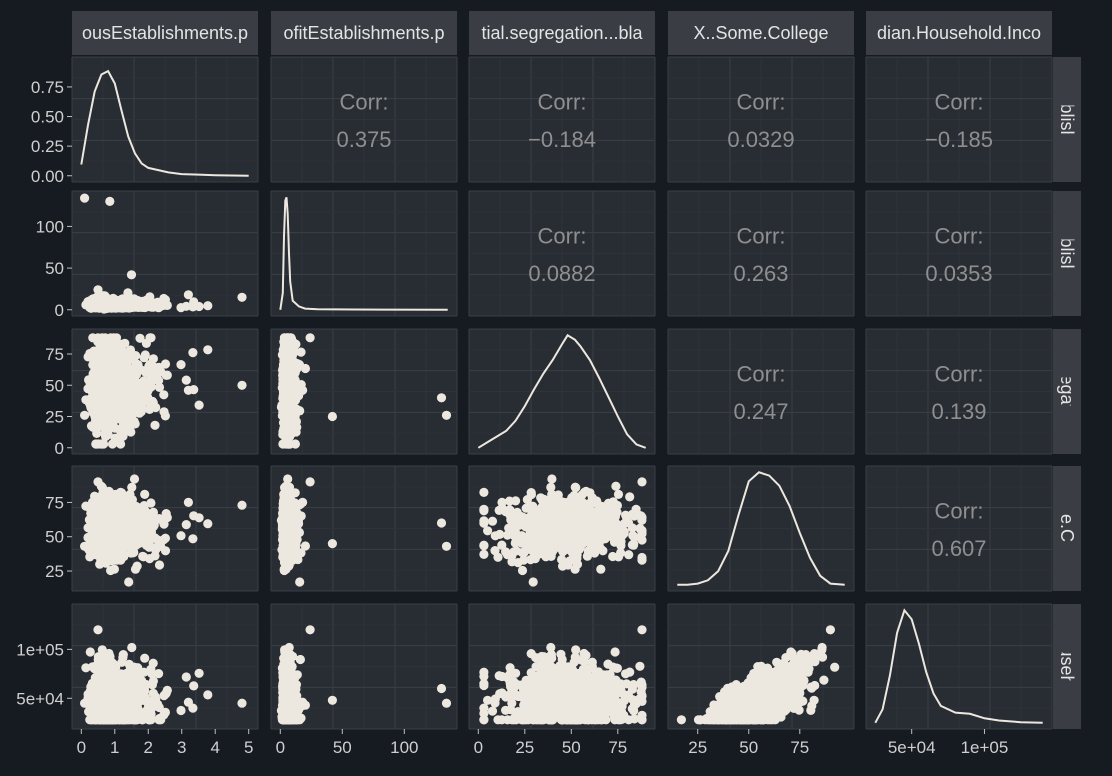  I want to click on panel-r2-c2, so click(562, 391).